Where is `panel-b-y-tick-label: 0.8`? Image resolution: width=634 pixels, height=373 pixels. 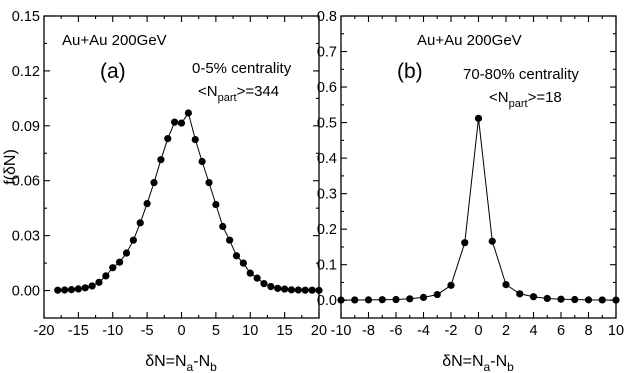
panel-b-y-tick-label: 0.8 is located at coordinates (327, 17).